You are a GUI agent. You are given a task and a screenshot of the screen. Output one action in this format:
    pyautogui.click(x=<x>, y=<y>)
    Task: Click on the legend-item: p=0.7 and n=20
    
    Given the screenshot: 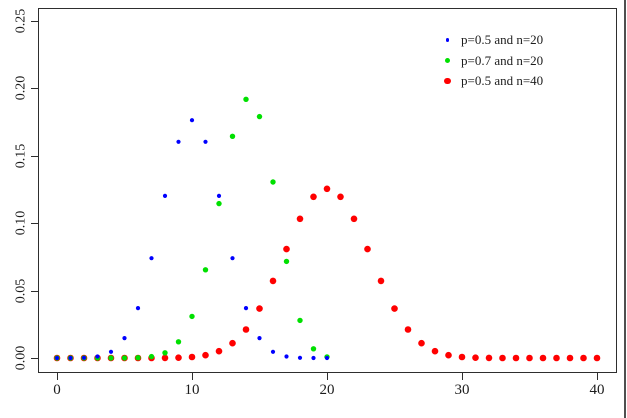 What is the action you would take?
    pyautogui.click(x=491, y=60)
    